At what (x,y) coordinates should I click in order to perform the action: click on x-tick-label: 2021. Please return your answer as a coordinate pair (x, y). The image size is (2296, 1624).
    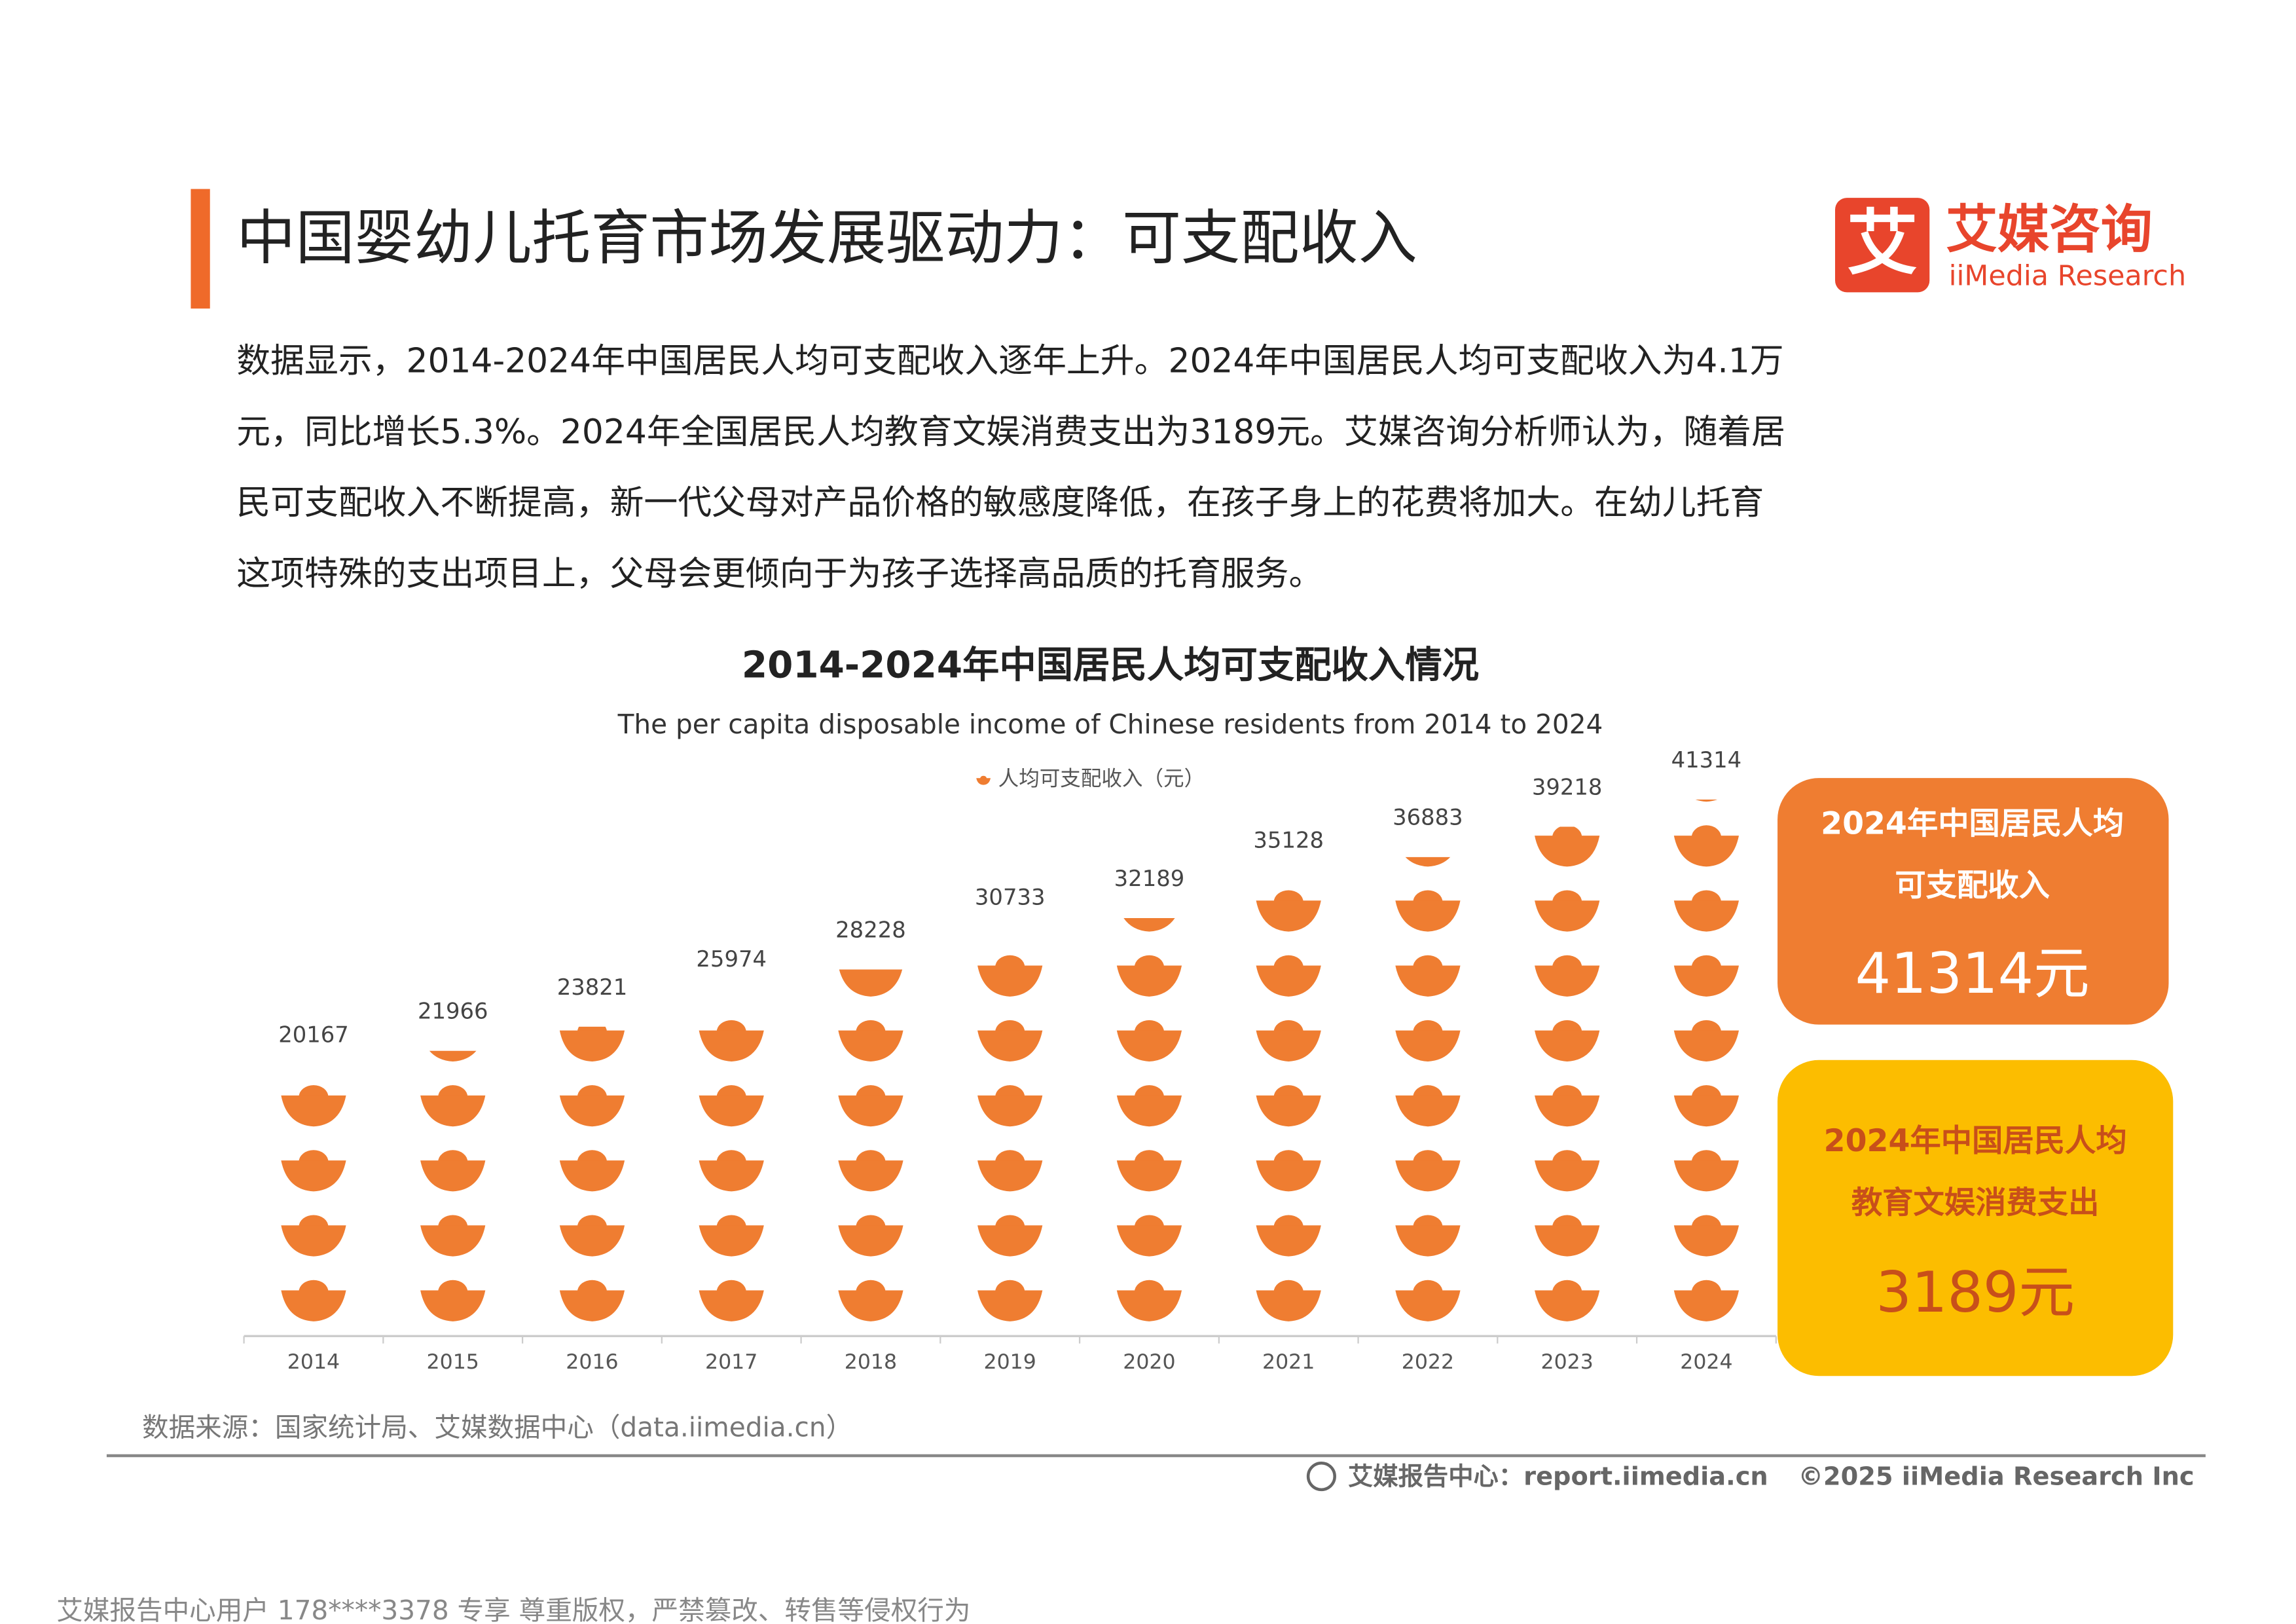
    Looking at the image, I should click on (1288, 1362).